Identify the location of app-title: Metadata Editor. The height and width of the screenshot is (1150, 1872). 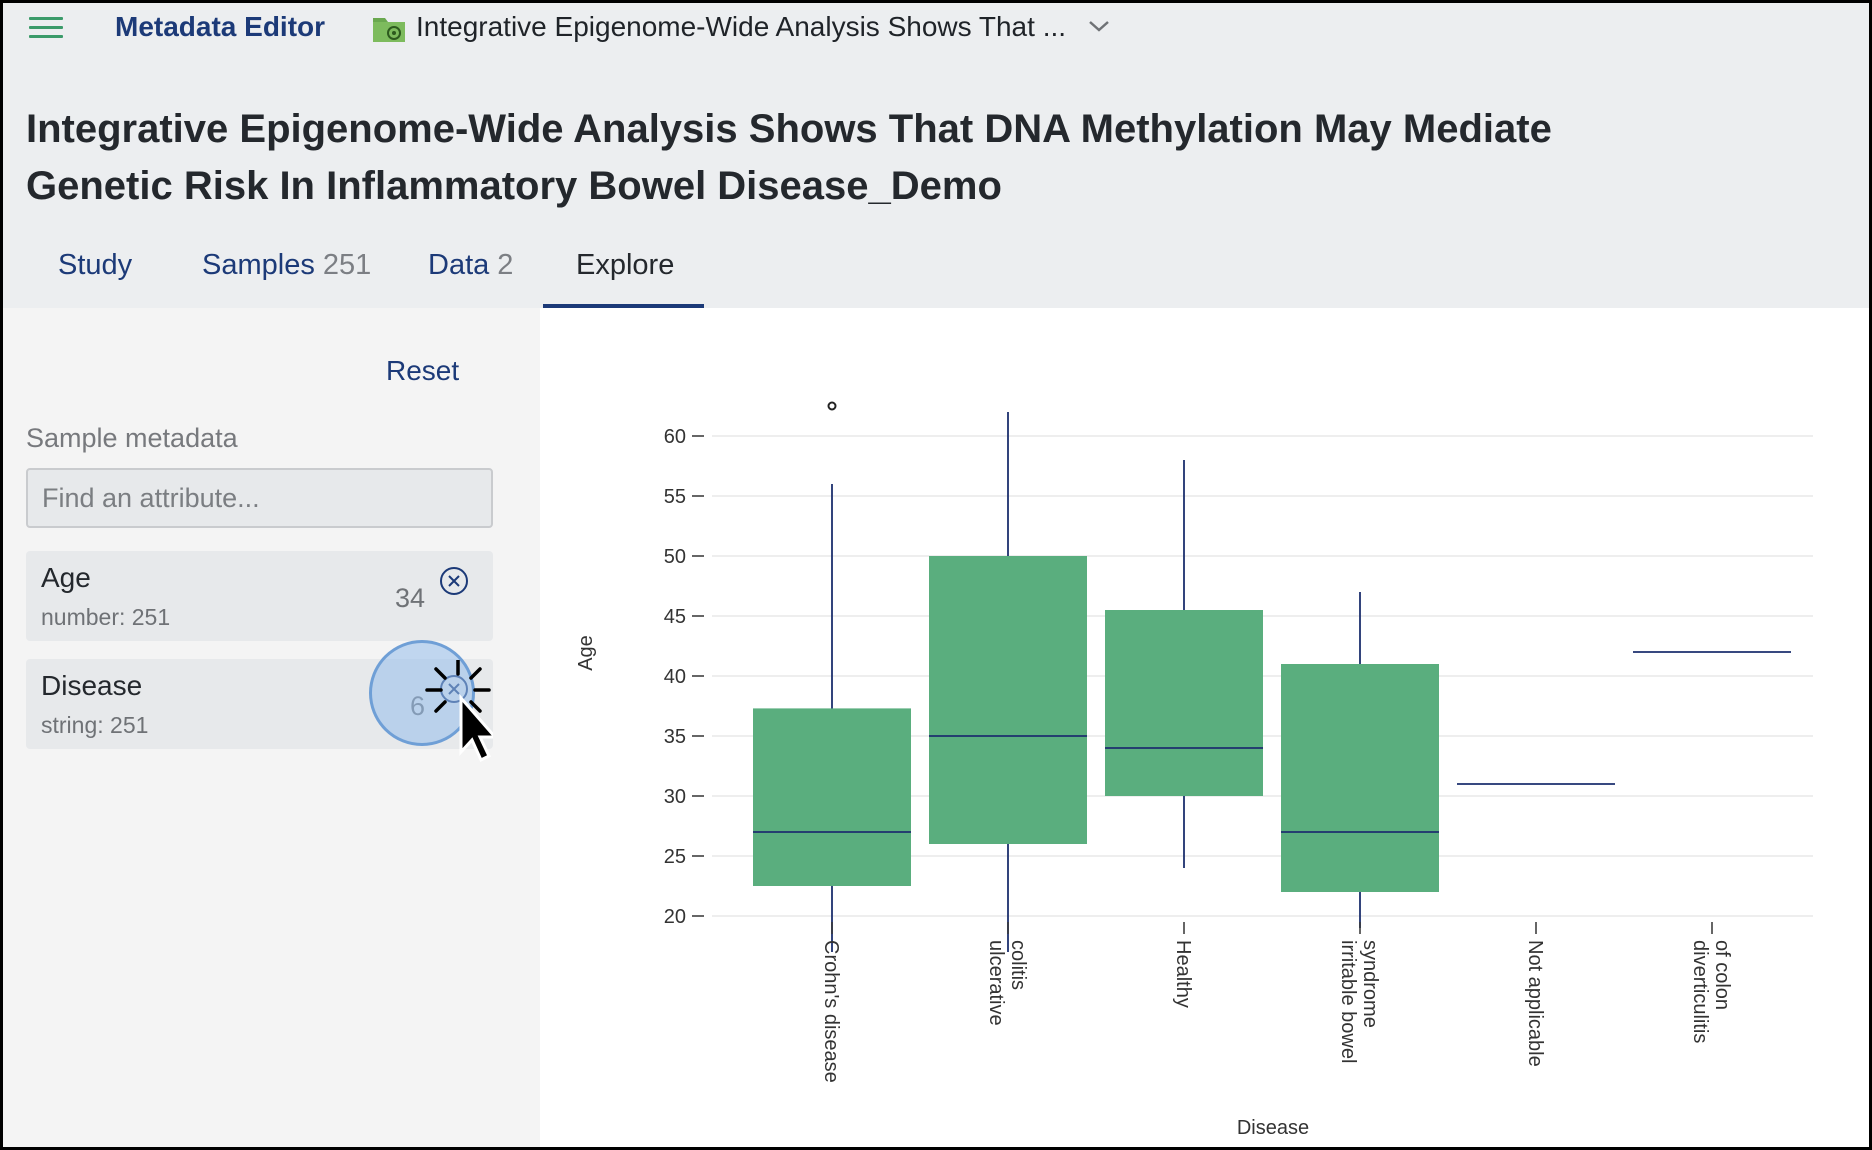
(220, 26).